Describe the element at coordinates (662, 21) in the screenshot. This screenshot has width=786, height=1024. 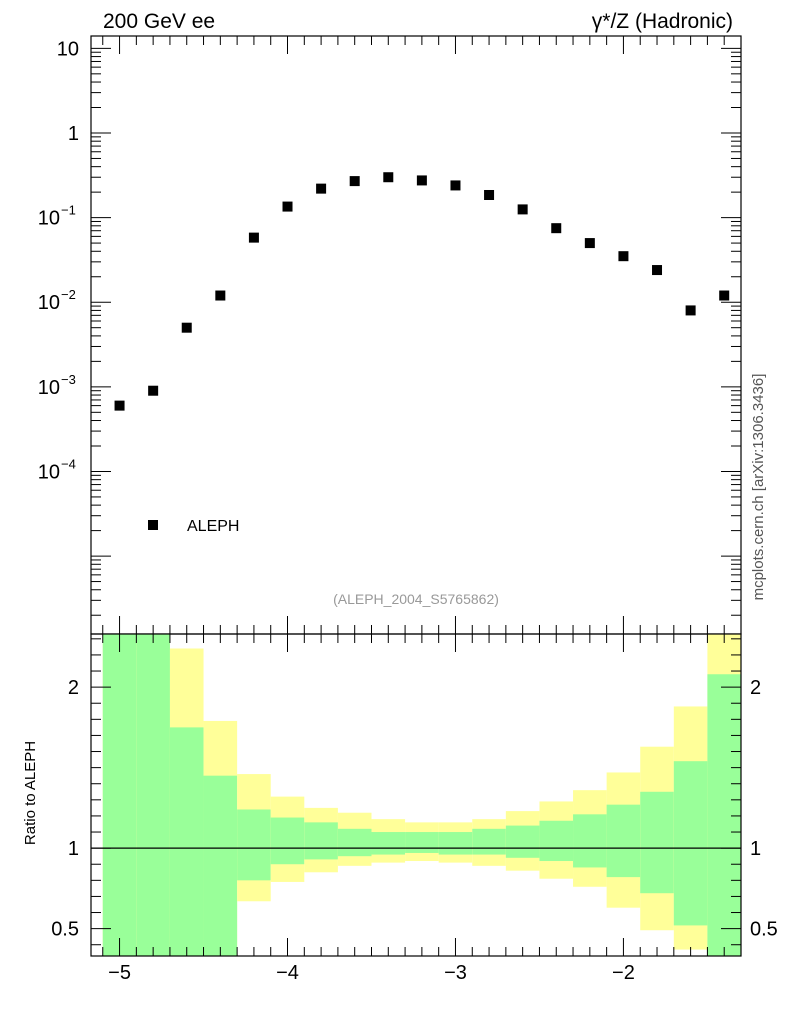
I see `right-title: γ*/Z (Hadronic)` at that location.